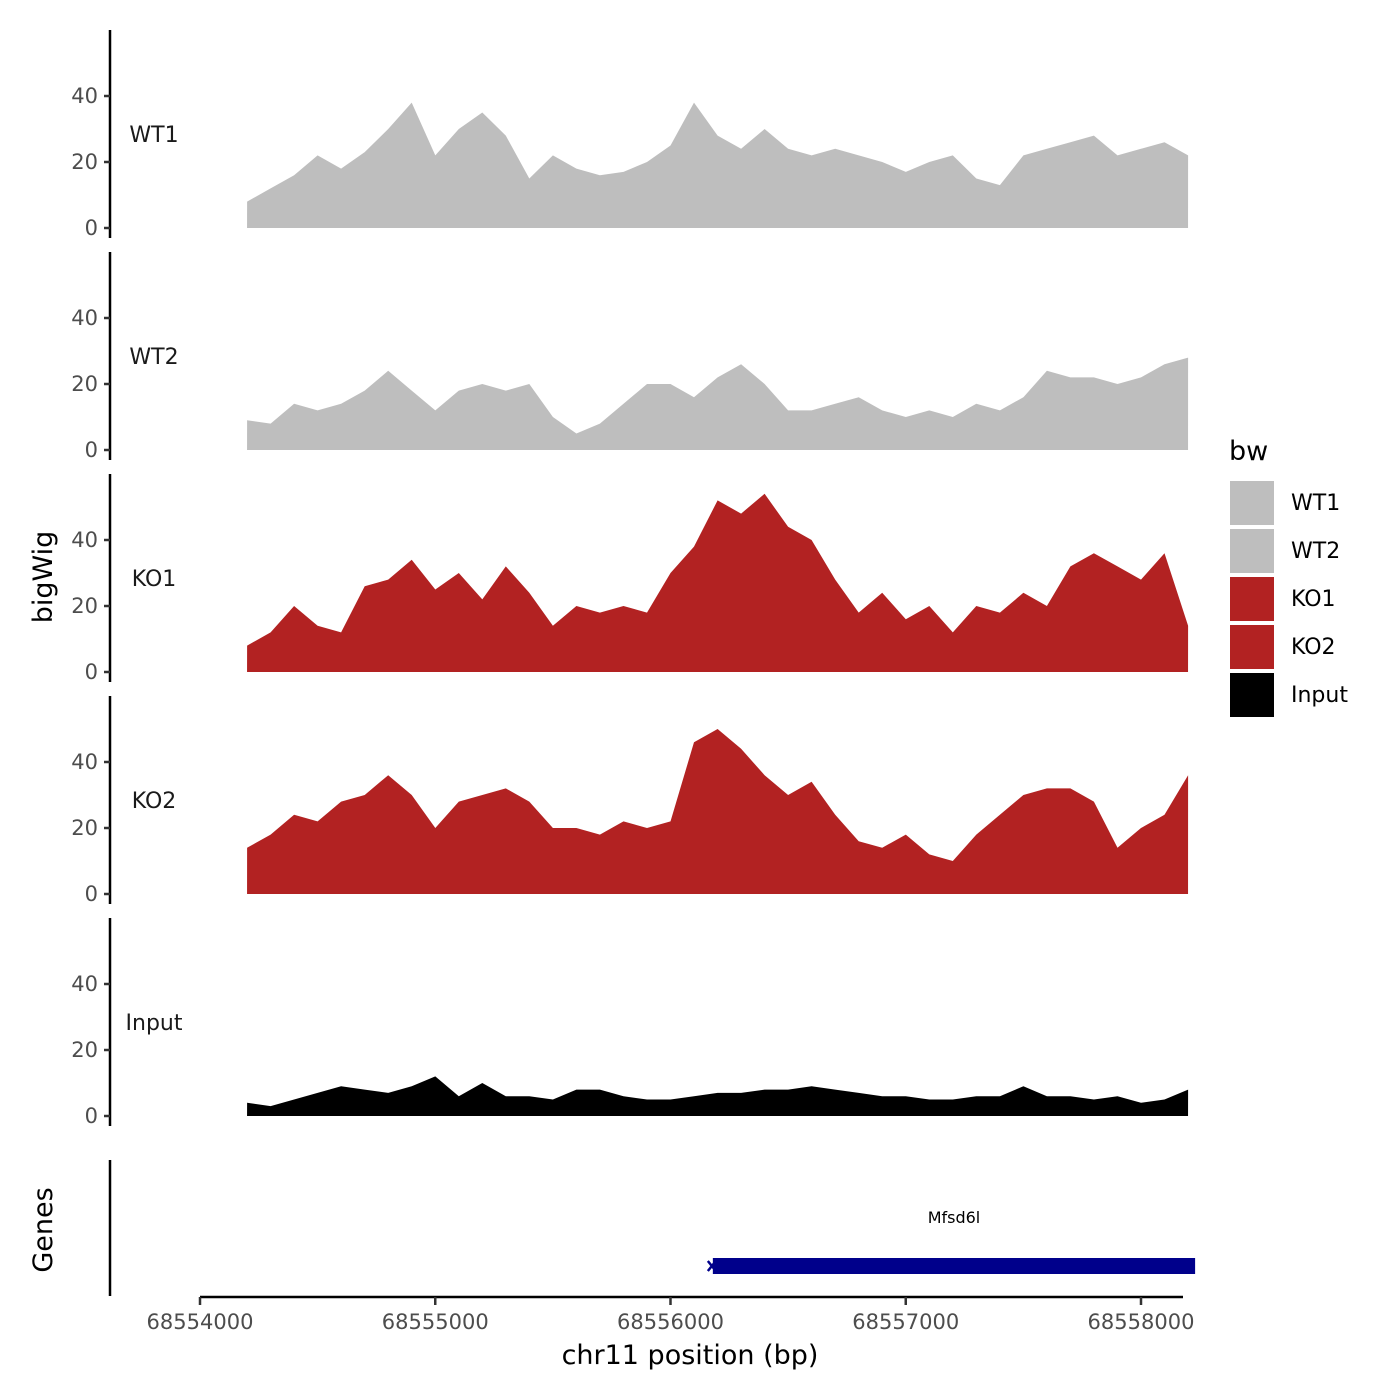 The height and width of the screenshot is (1400, 1400). I want to click on legend-label: KO2, so click(1313, 647).